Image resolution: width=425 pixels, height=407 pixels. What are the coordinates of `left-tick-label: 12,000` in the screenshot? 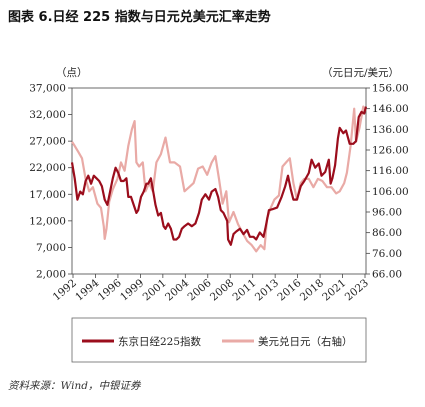 It's located at (47, 221).